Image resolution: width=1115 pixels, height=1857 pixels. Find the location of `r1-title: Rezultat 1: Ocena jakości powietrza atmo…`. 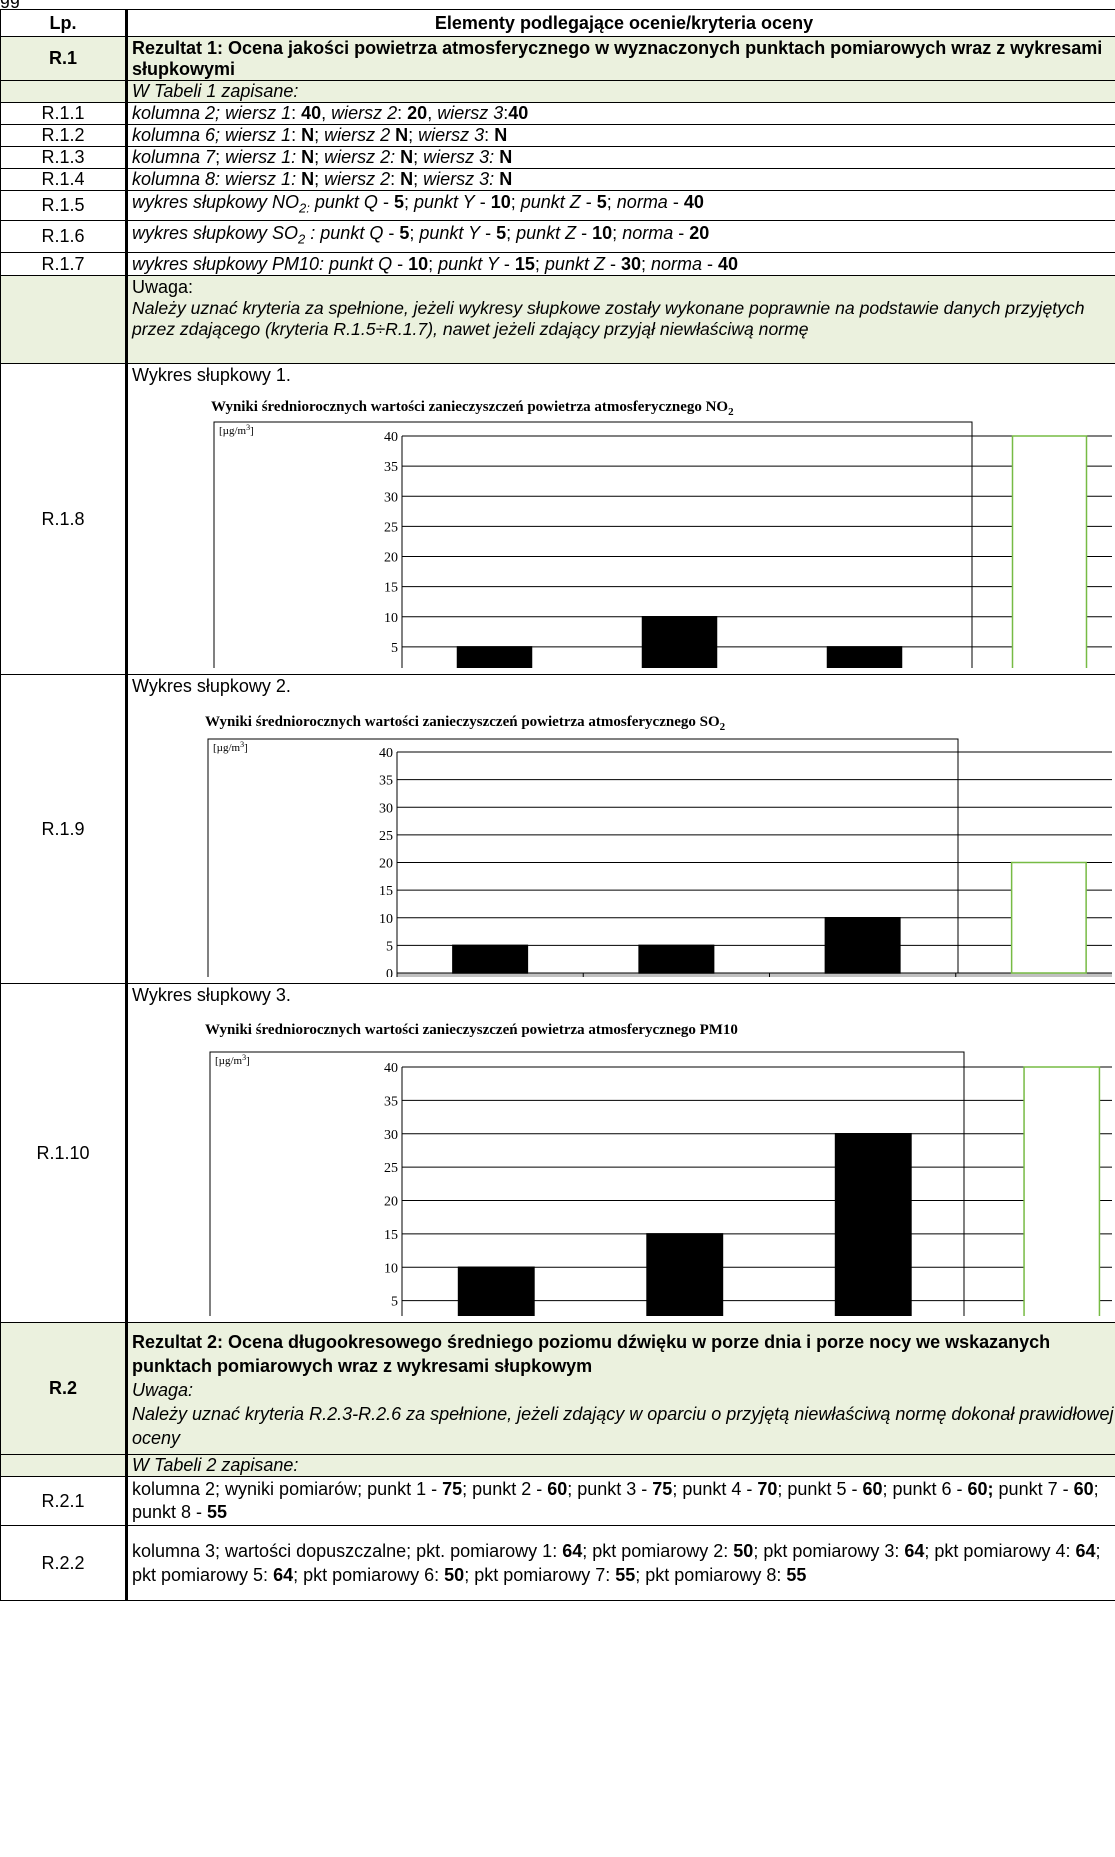

r1-title: Rezultat 1: Ocena jakości powietrza atmo… is located at coordinates (620, 58).